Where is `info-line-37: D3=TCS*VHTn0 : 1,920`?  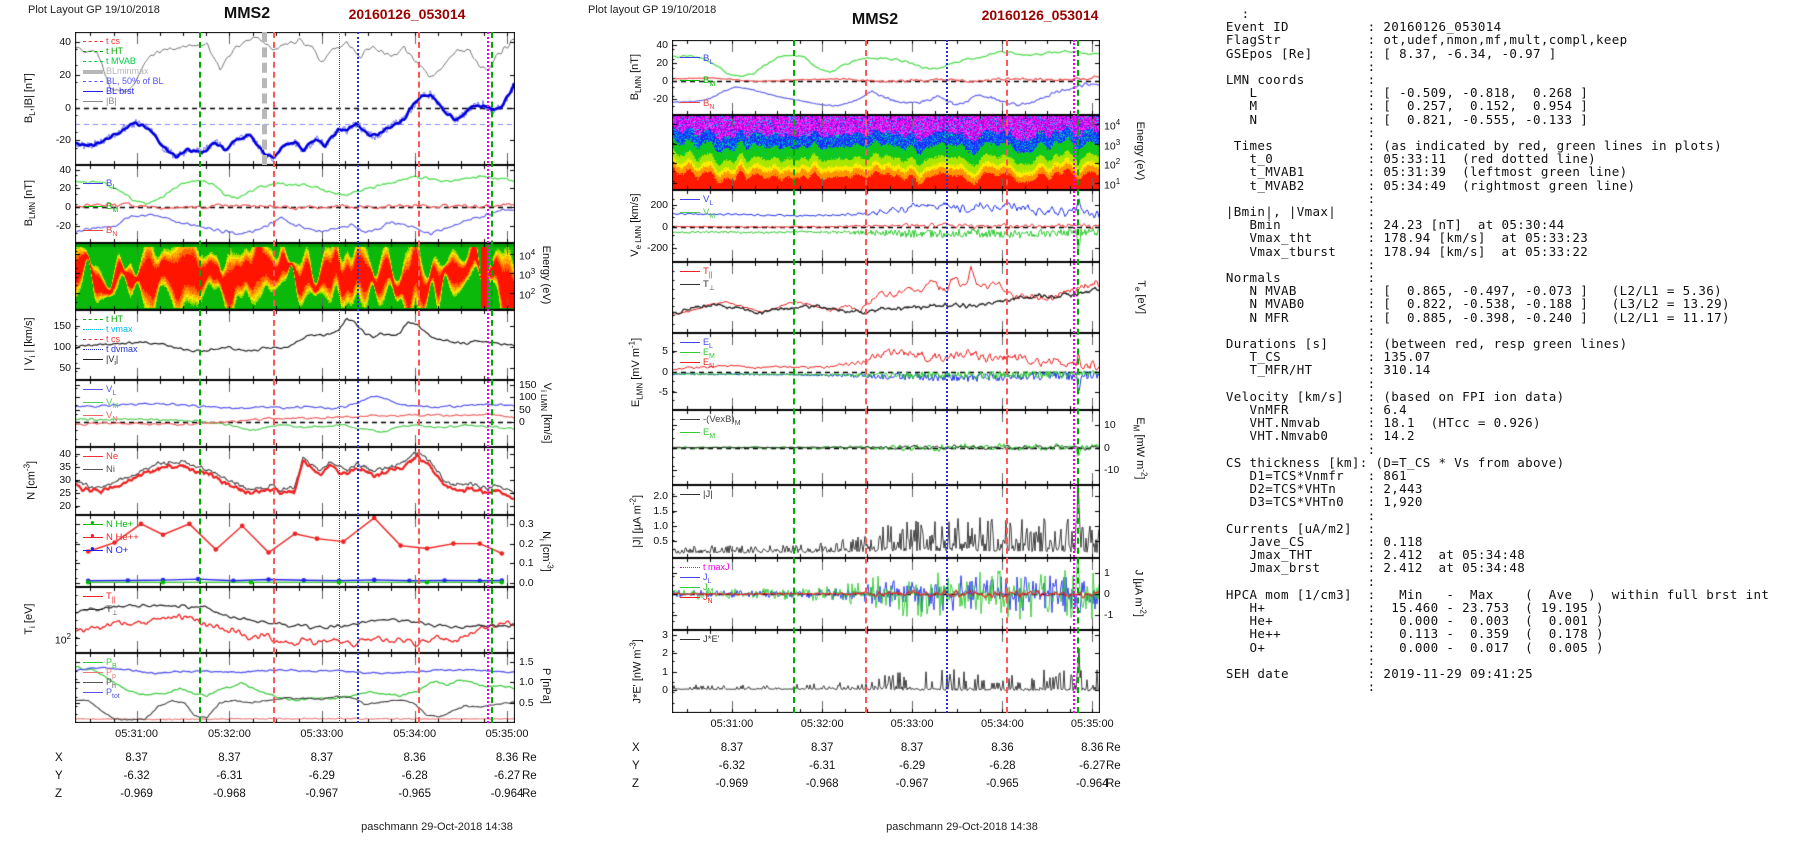 info-line-37: D3=TCS*VHTn0 : 1,920 is located at coordinates (1320, 502).